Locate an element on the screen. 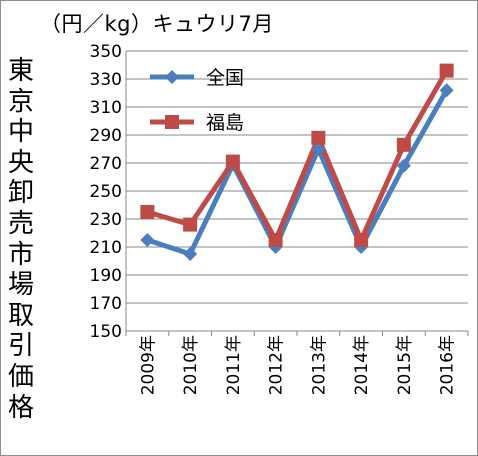 The image size is (478, 456). point-福島-2009年 is located at coordinates (147, 212).